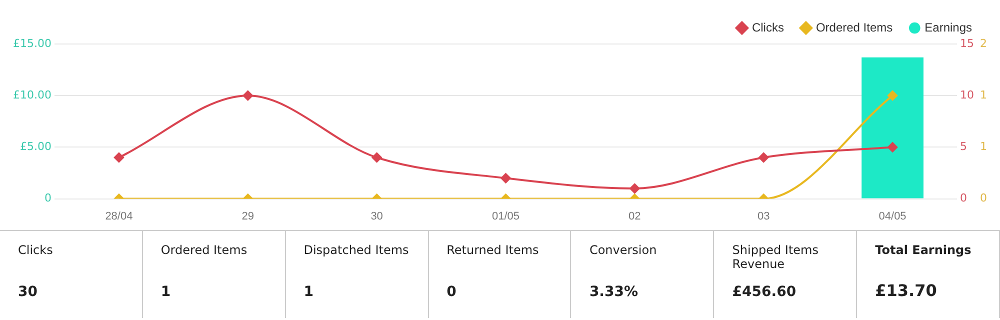 Image resolution: width=1000 pixels, height=320 pixels. I want to click on x-tick-label: 01/05, so click(506, 216).